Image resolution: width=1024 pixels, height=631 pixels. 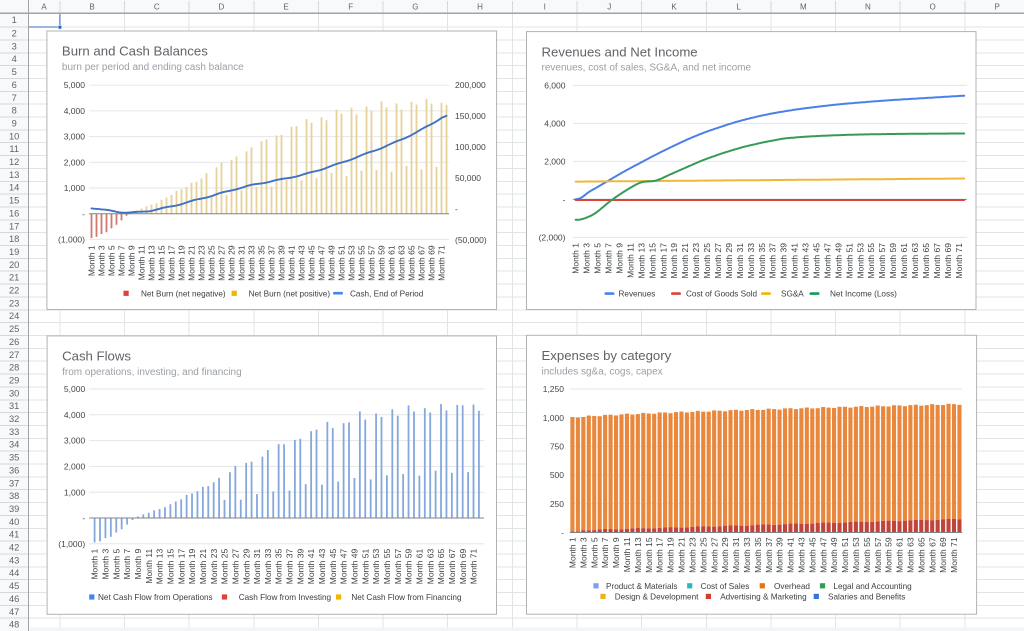 What do you see at coordinates (471, 240) in the screenshot?
I see `svg-text: (50,000)` at bounding box center [471, 240].